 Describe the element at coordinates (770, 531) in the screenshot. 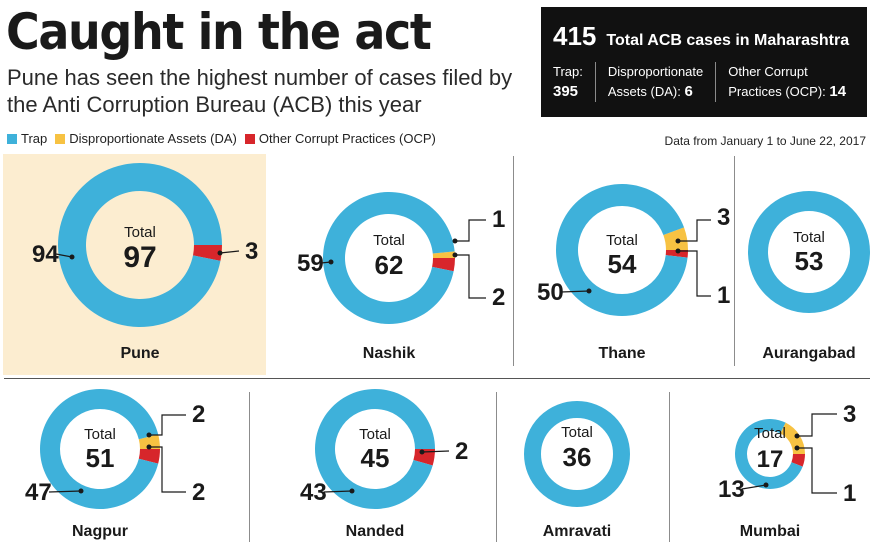

I see `mumbai-district-name: Mumbai` at that location.